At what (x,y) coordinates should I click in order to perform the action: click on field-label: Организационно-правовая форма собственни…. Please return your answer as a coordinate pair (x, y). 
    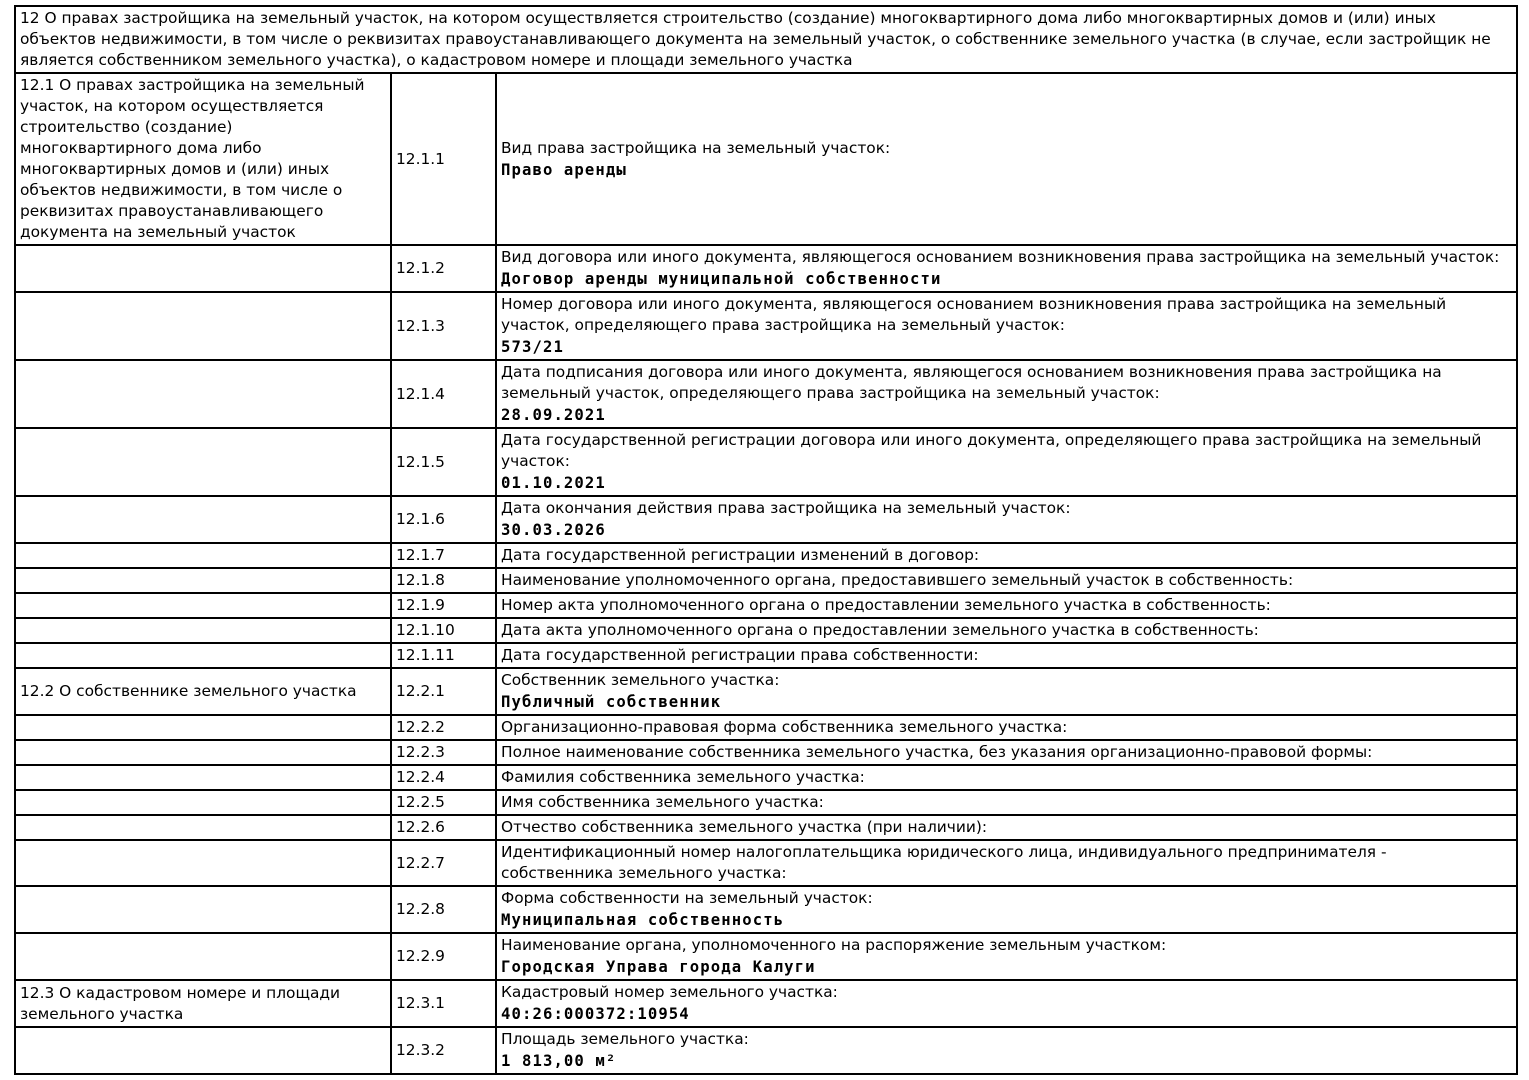
    Looking at the image, I should click on (784, 727).